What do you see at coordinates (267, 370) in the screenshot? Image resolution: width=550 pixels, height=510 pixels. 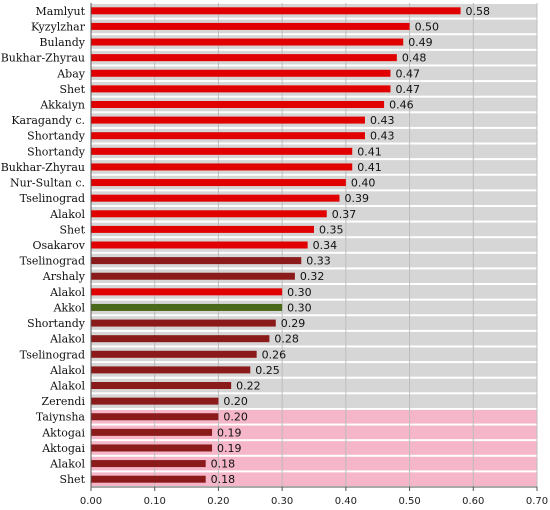 I see `value-label: 0.25` at bounding box center [267, 370].